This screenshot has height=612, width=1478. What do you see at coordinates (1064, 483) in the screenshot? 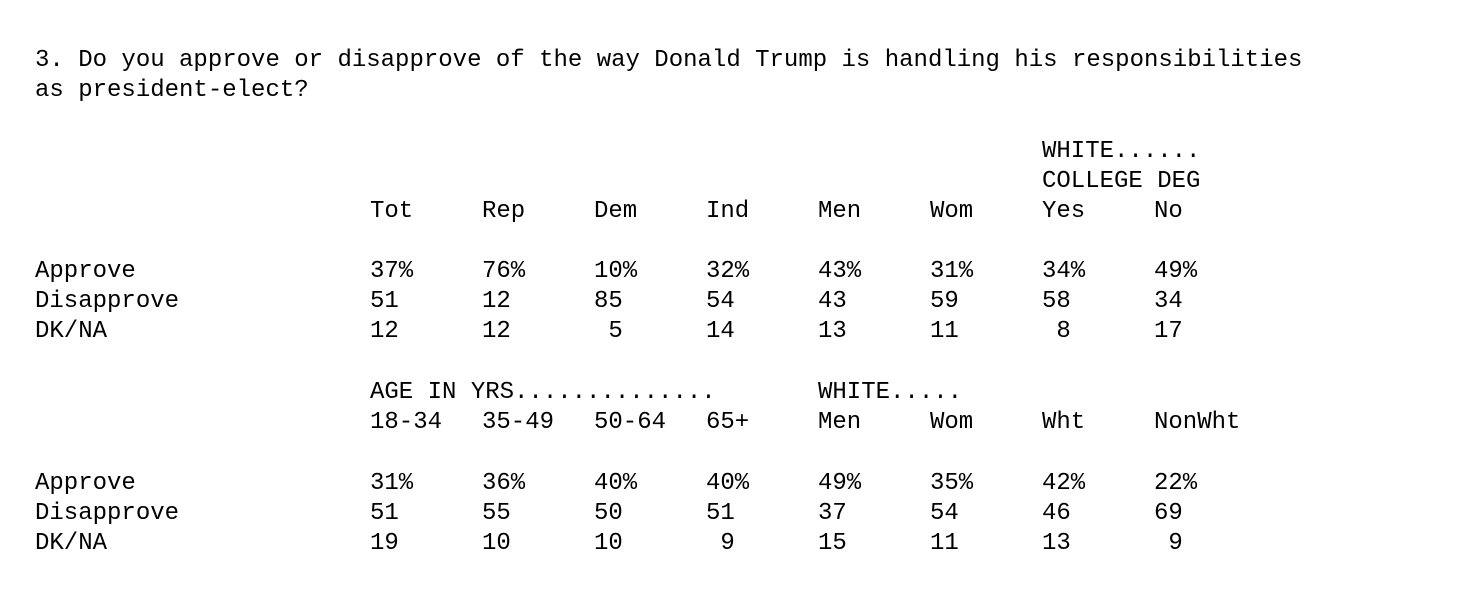
I see `table-cell: 42%` at bounding box center [1064, 483].